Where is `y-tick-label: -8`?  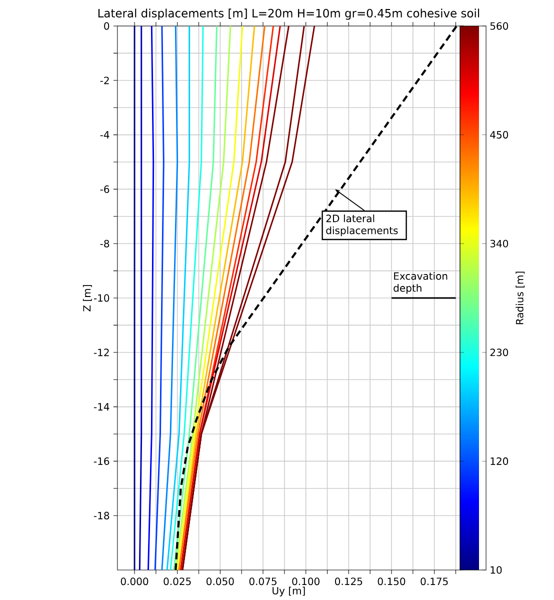 y-tick-label: -8 is located at coordinates (104, 244).